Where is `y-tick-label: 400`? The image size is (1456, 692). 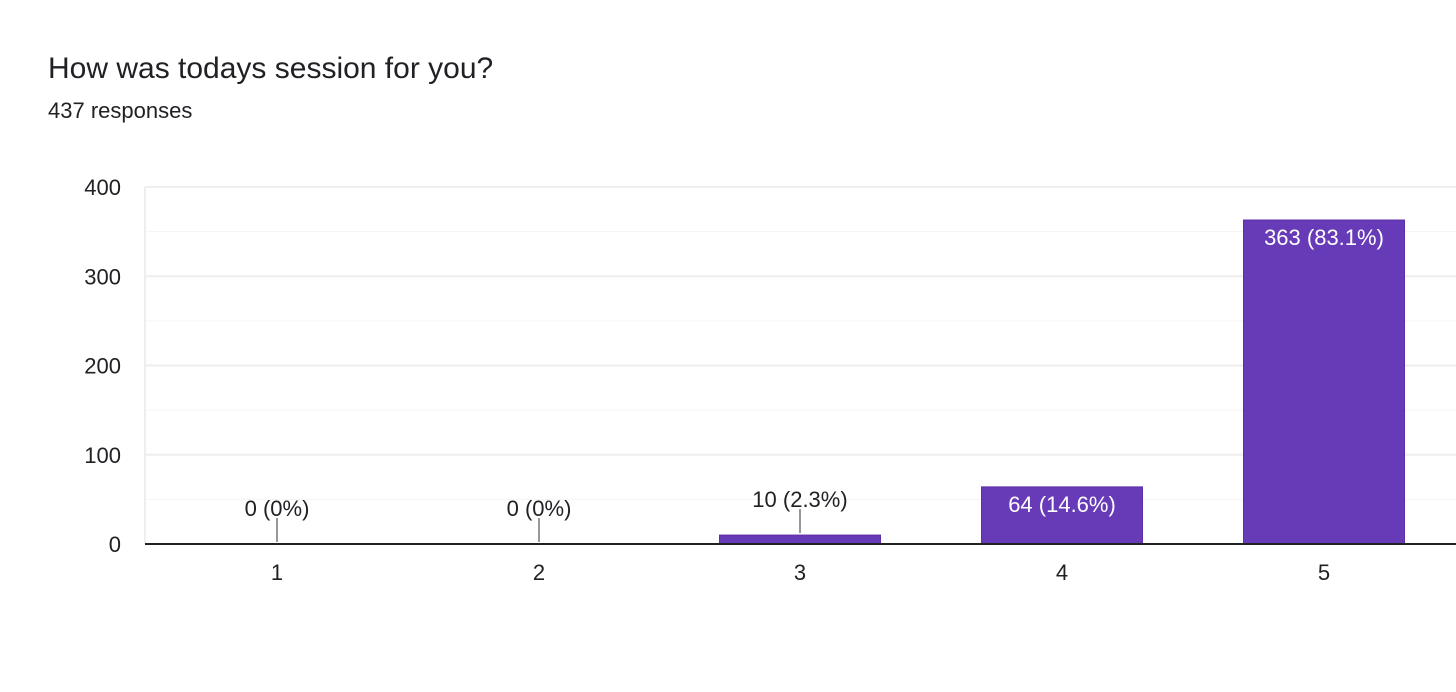 y-tick-label: 400 is located at coordinates (102, 187).